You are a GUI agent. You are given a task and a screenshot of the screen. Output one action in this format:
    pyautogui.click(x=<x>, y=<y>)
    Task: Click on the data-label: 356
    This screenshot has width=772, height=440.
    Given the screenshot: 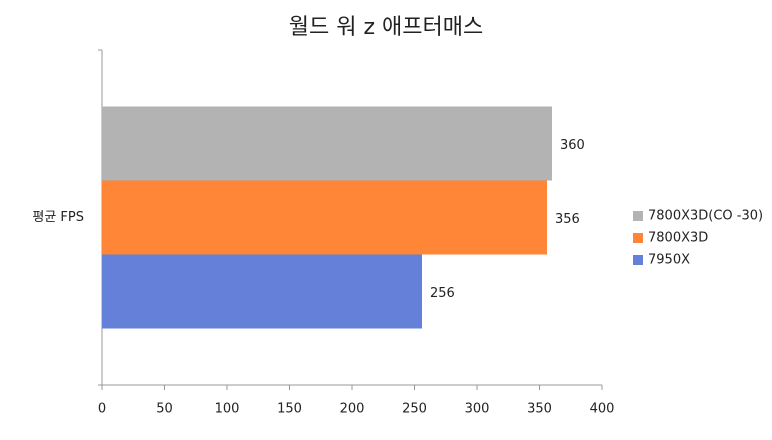 What is the action you would take?
    pyautogui.click(x=567, y=219)
    